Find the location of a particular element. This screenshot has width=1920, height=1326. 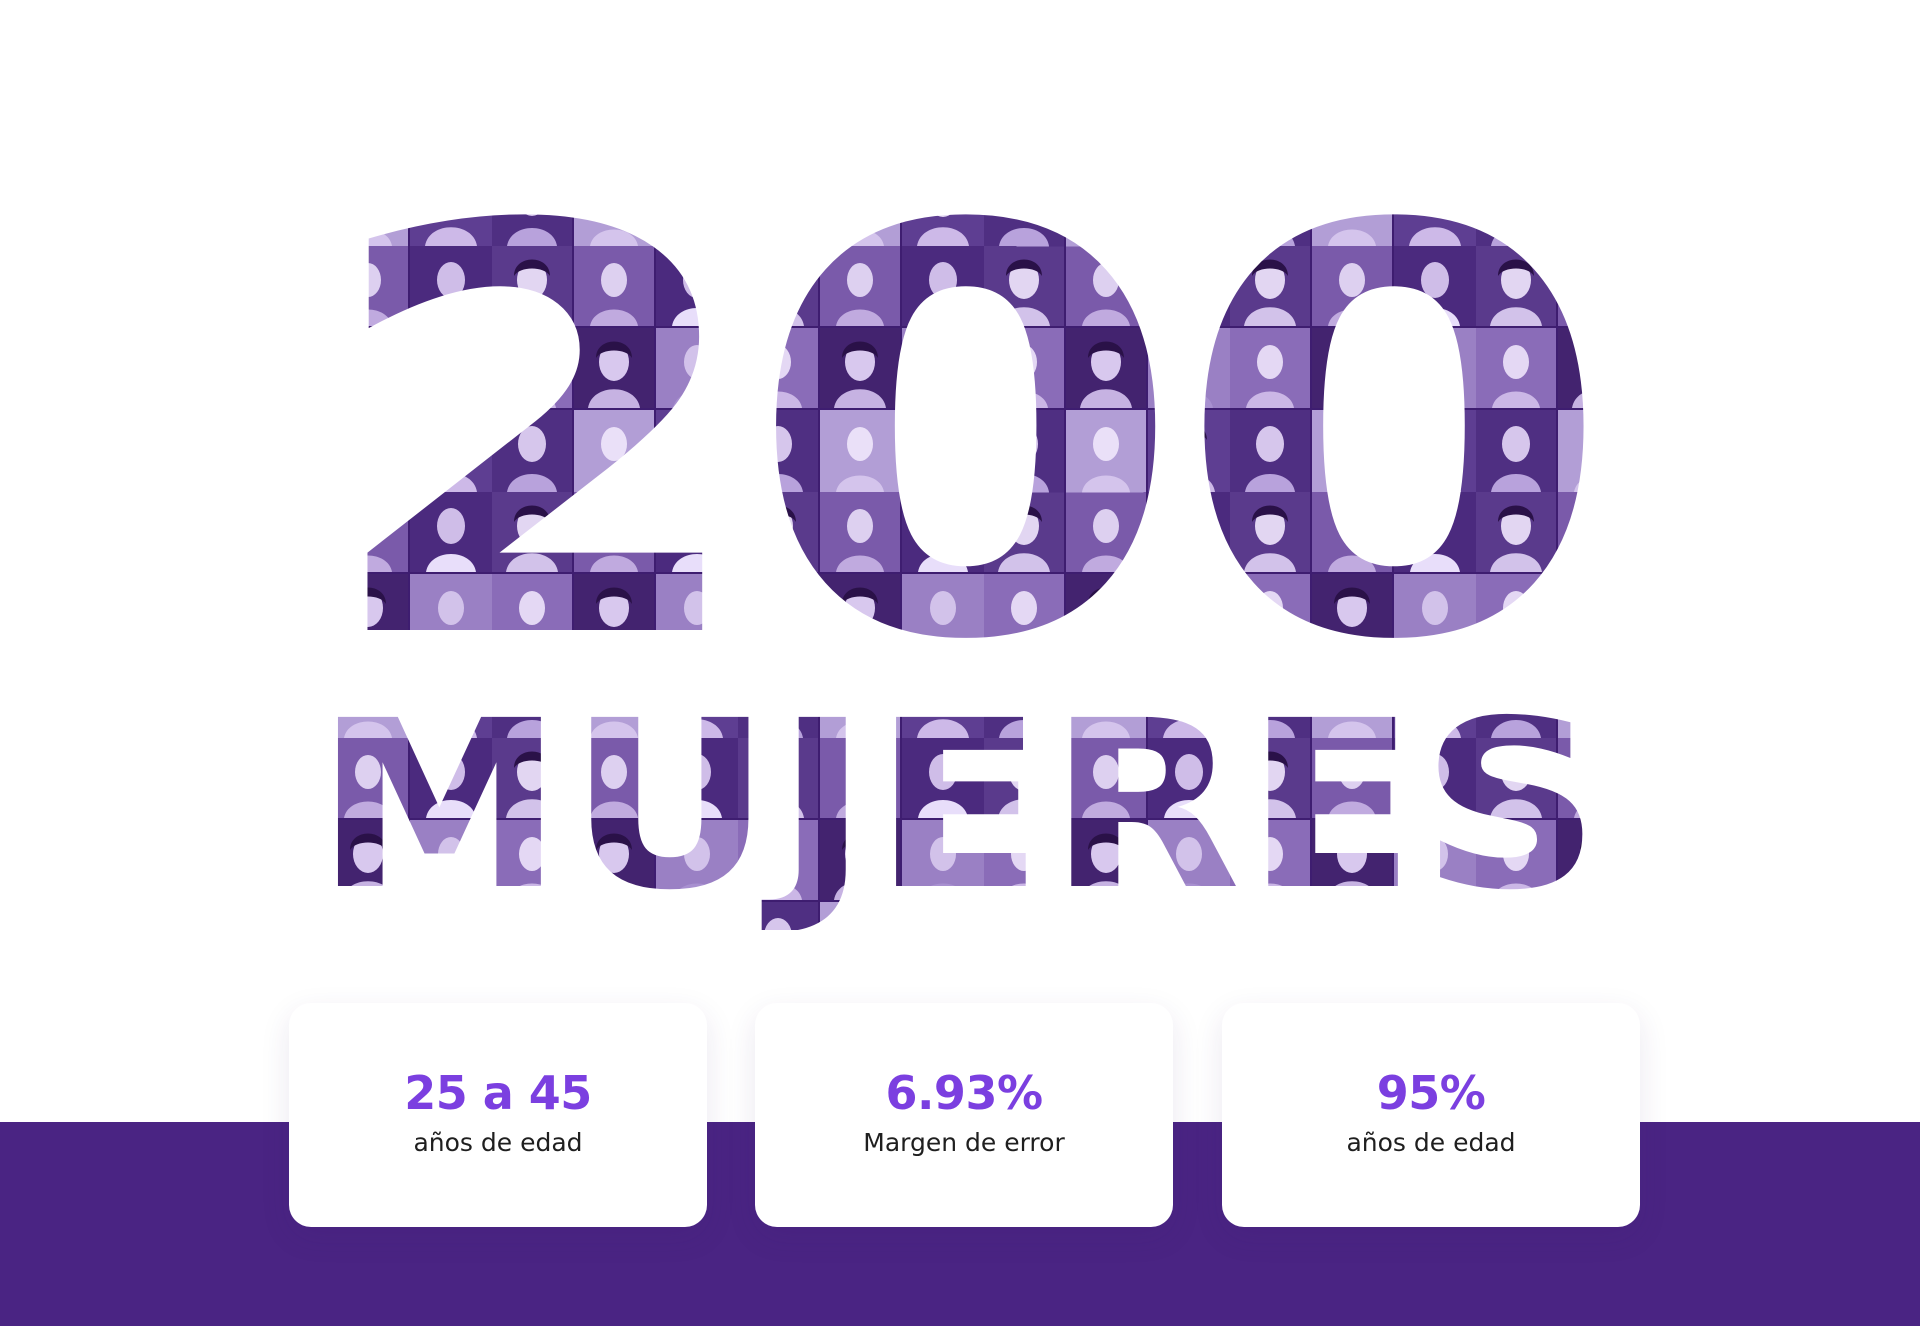

stat-value: 6.93% is located at coordinates (964, 1093).